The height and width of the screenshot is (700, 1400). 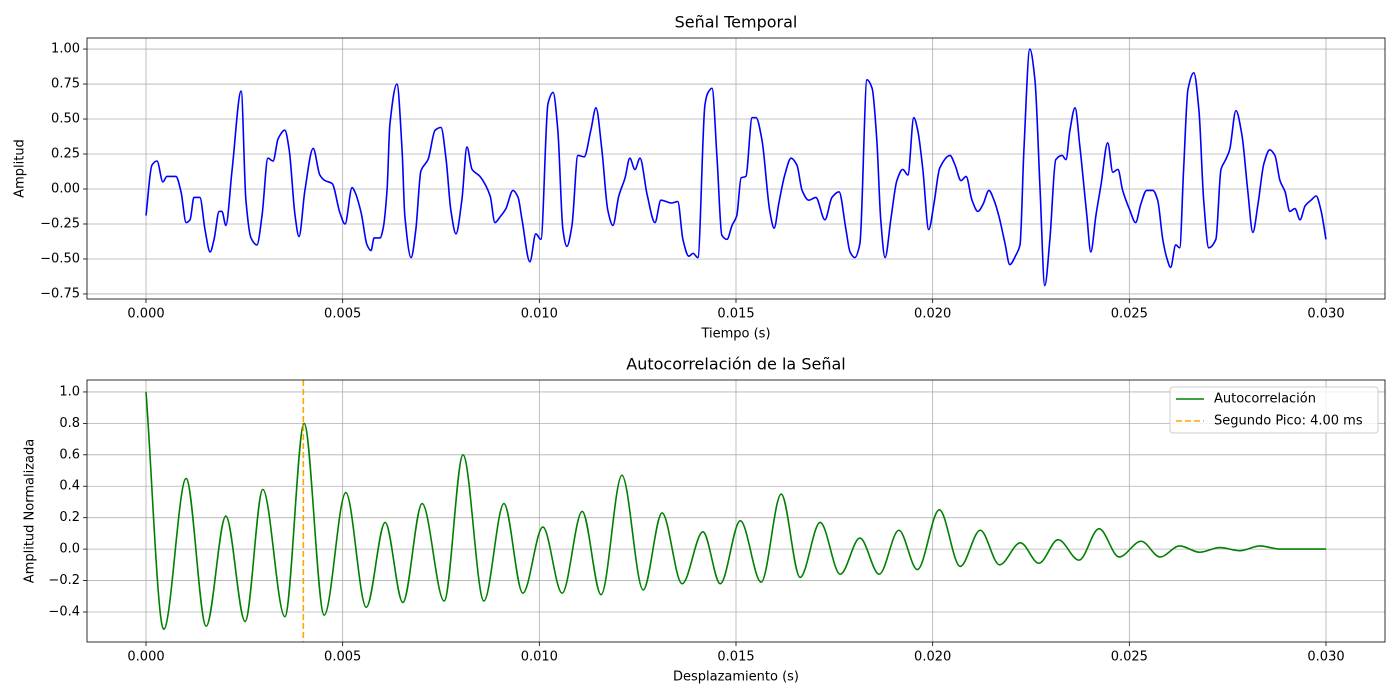 I want to click on x-axis-label: Tiempo (s), so click(x=735, y=334).